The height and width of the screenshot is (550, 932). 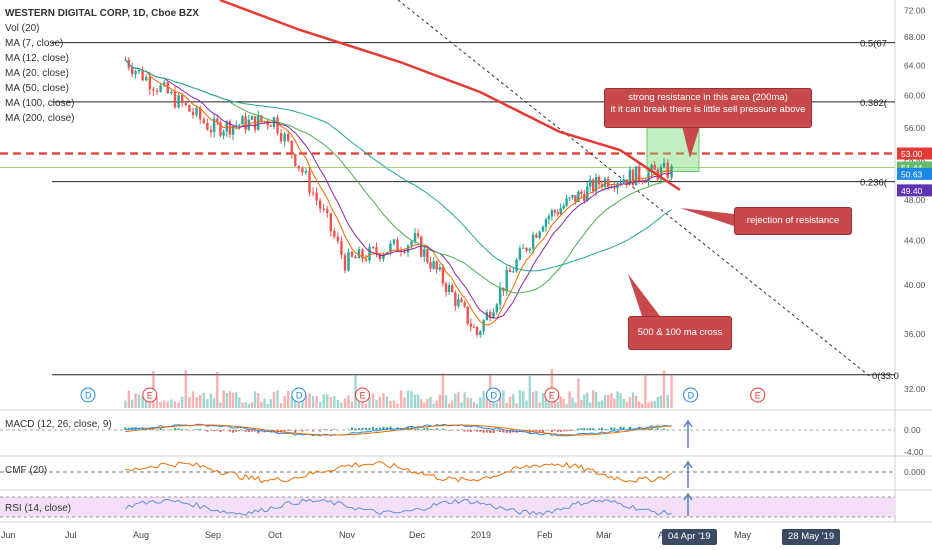 I want to click on cross-note: 500 & 100 ma cross, so click(x=680, y=333).